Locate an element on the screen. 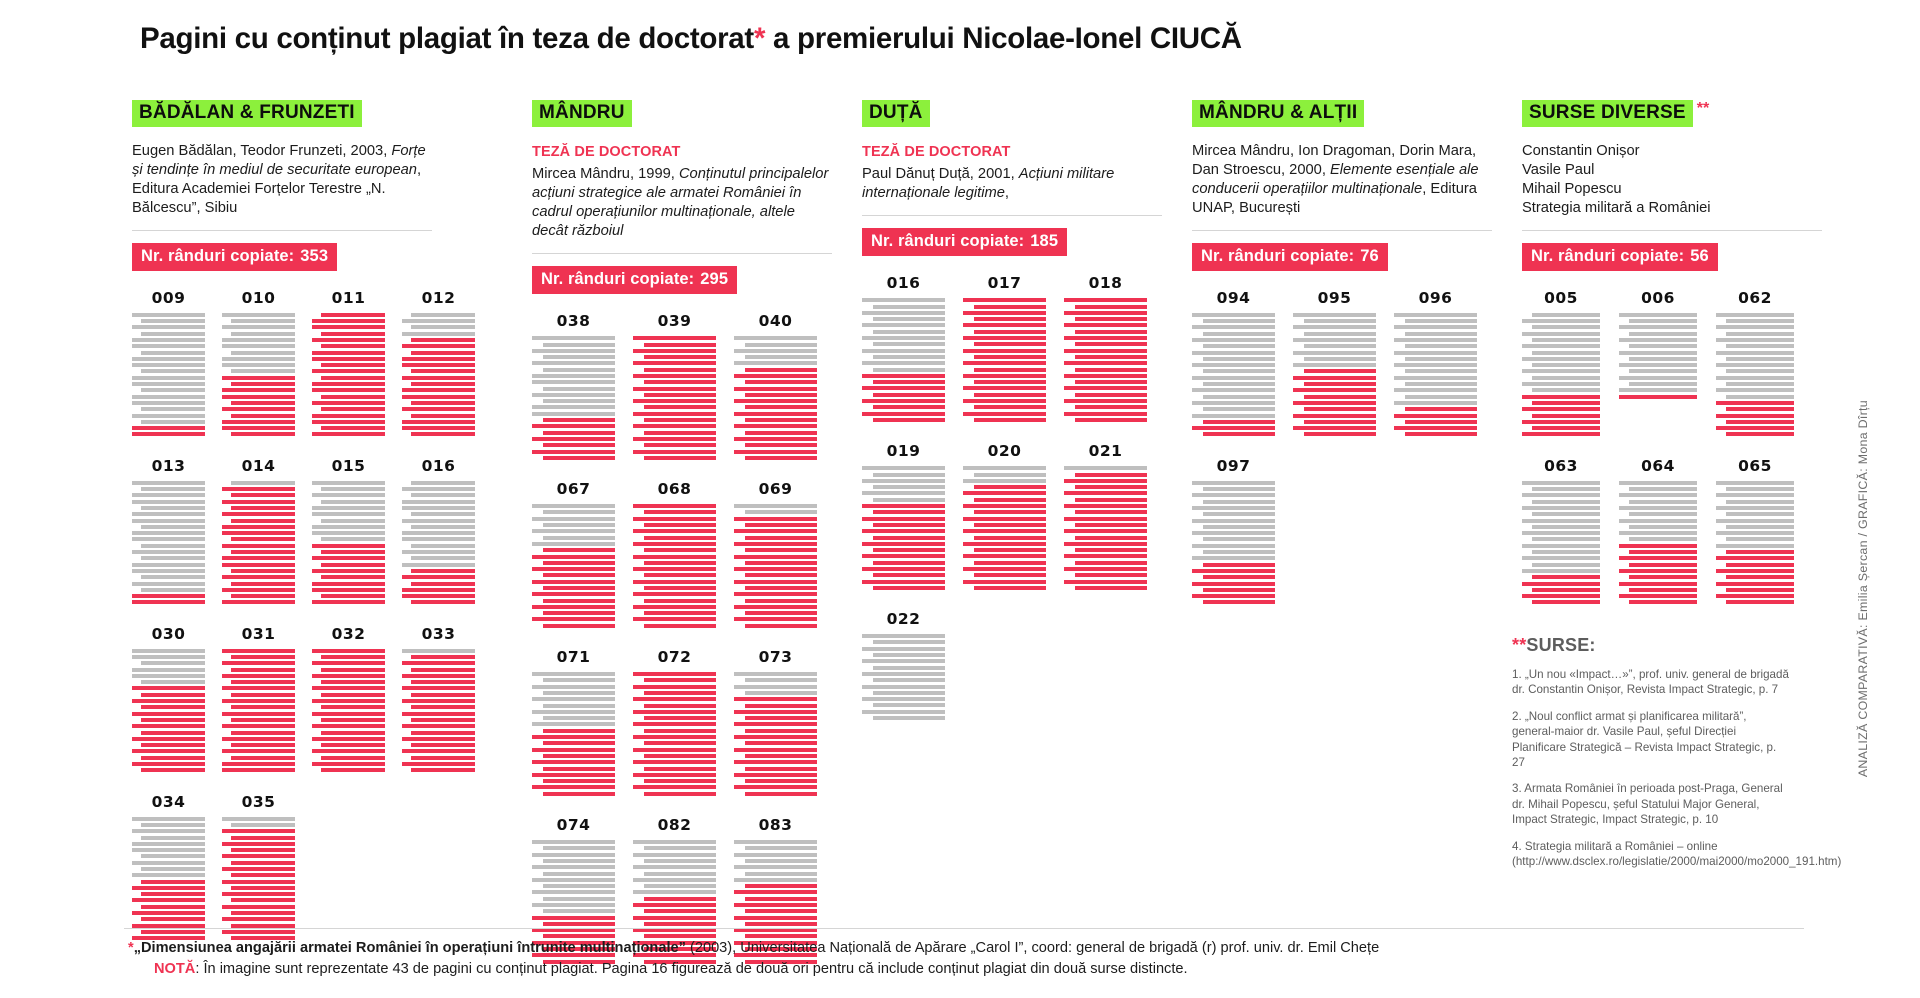 The width and height of the screenshot is (1920, 998). page-thumbnail: 064 is located at coordinates (1658, 532).